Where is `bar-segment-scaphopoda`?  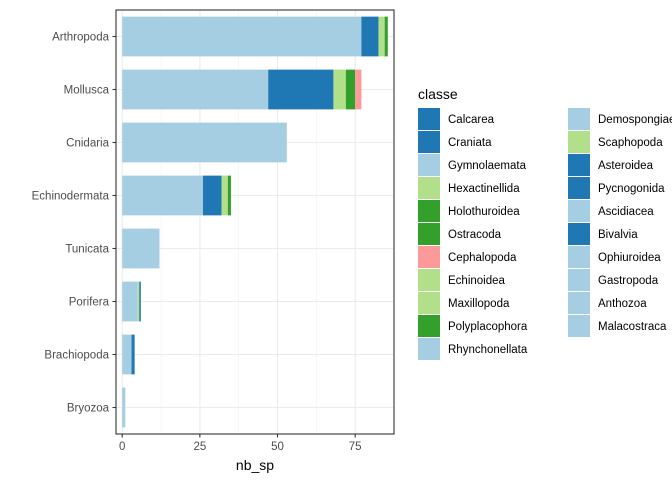 bar-segment-scaphopoda is located at coordinates (339, 89).